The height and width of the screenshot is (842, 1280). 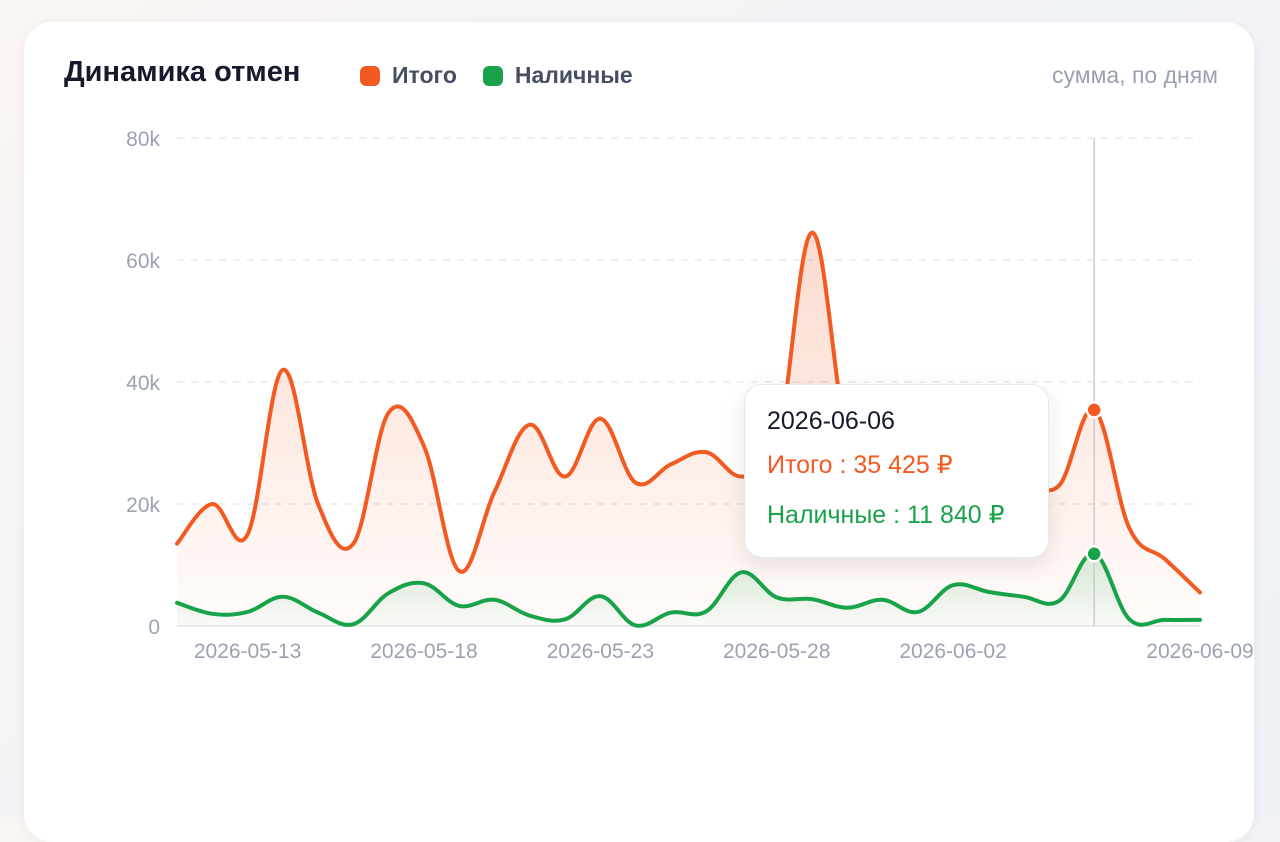 What do you see at coordinates (776, 651) in the screenshot?
I see `x-tick-label: 2026-05-28` at bounding box center [776, 651].